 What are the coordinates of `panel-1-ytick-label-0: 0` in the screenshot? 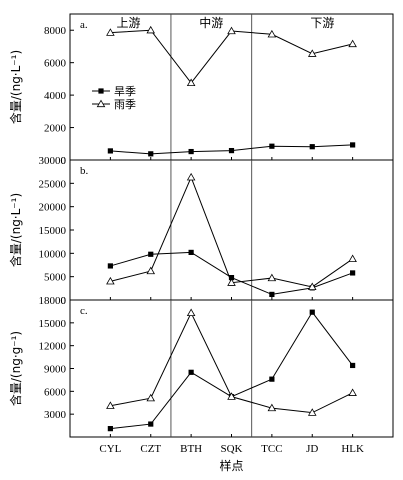 It's located at (64, 301).